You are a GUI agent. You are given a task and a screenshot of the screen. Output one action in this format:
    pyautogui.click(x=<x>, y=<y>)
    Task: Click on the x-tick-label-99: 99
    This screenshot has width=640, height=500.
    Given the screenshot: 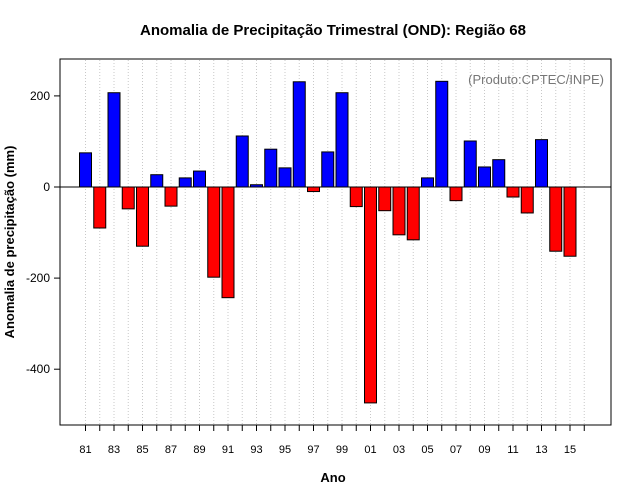 What is the action you would take?
    pyautogui.click(x=342, y=450)
    